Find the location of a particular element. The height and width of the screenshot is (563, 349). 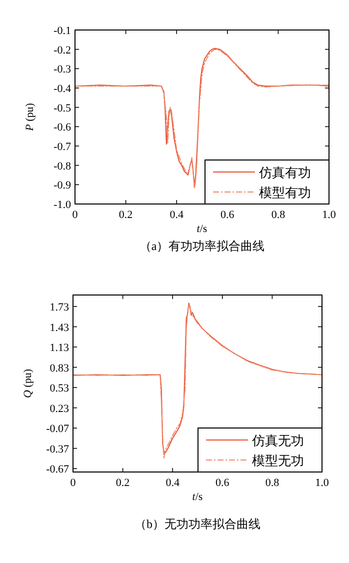

y-tick-label: -0.9 is located at coordinates (63, 186).